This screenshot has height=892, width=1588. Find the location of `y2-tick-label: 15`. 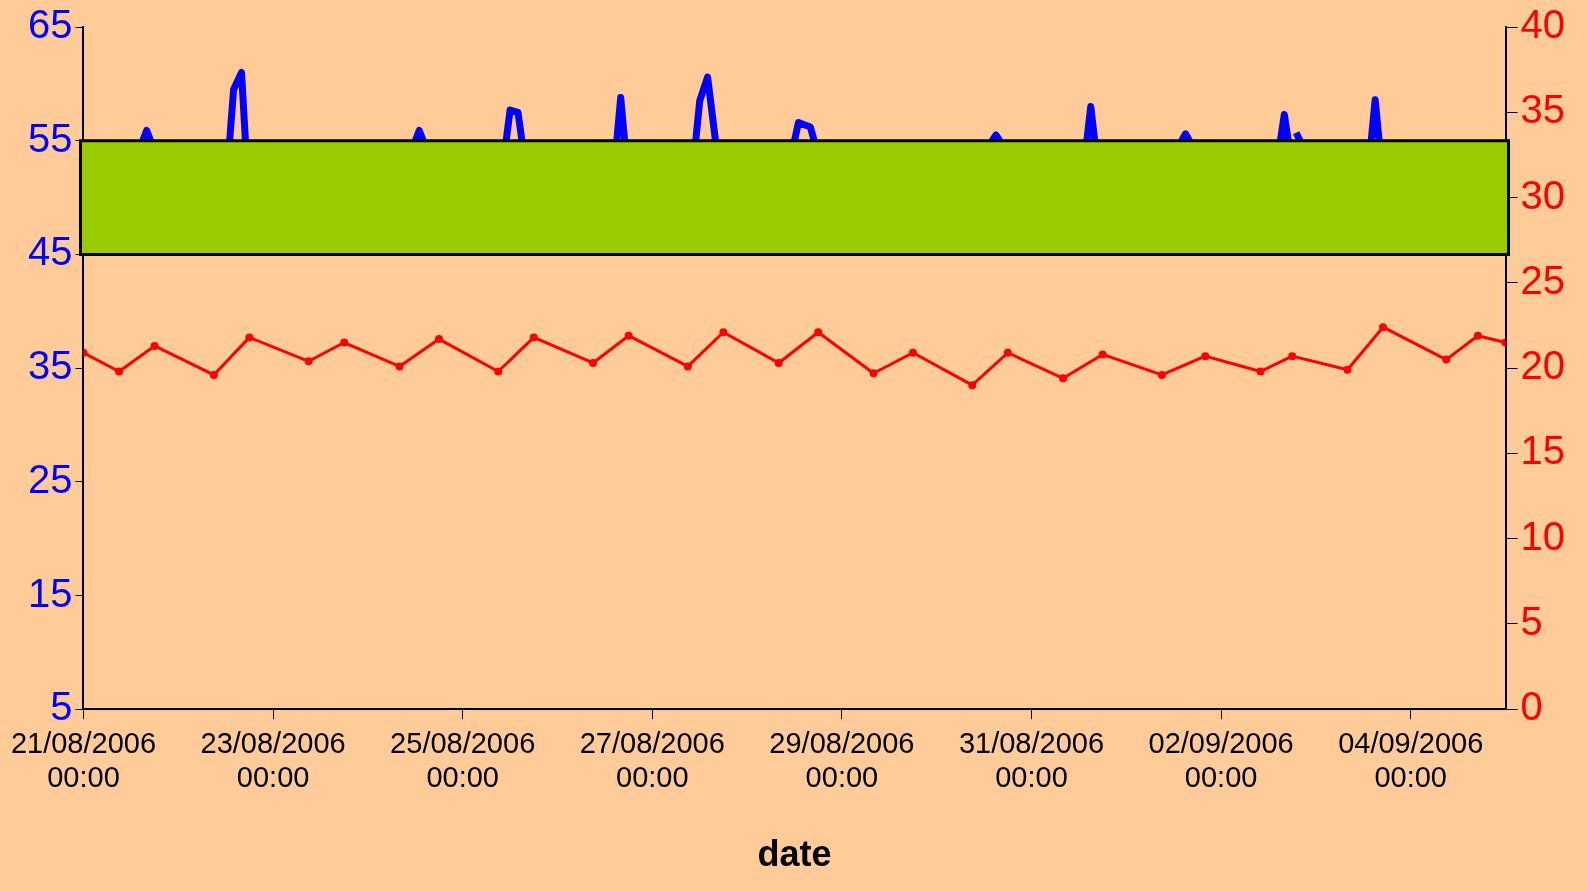

y2-tick-label: 15 is located at coordinates (1543, 450).